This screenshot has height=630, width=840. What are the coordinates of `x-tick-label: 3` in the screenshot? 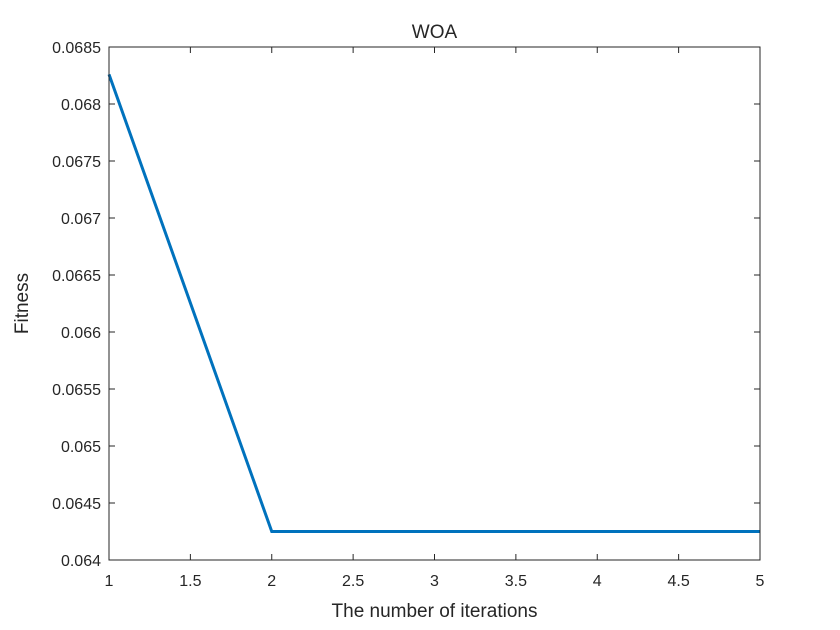 It's located at (434, 581).